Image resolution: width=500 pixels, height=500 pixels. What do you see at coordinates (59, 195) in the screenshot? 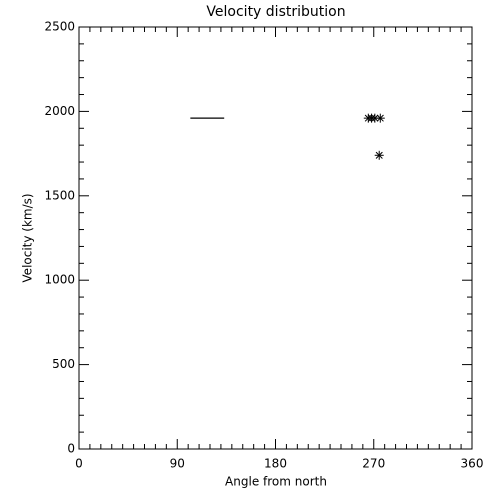
I see `y-tick-label: 1500` at bounding box center [59, 195].